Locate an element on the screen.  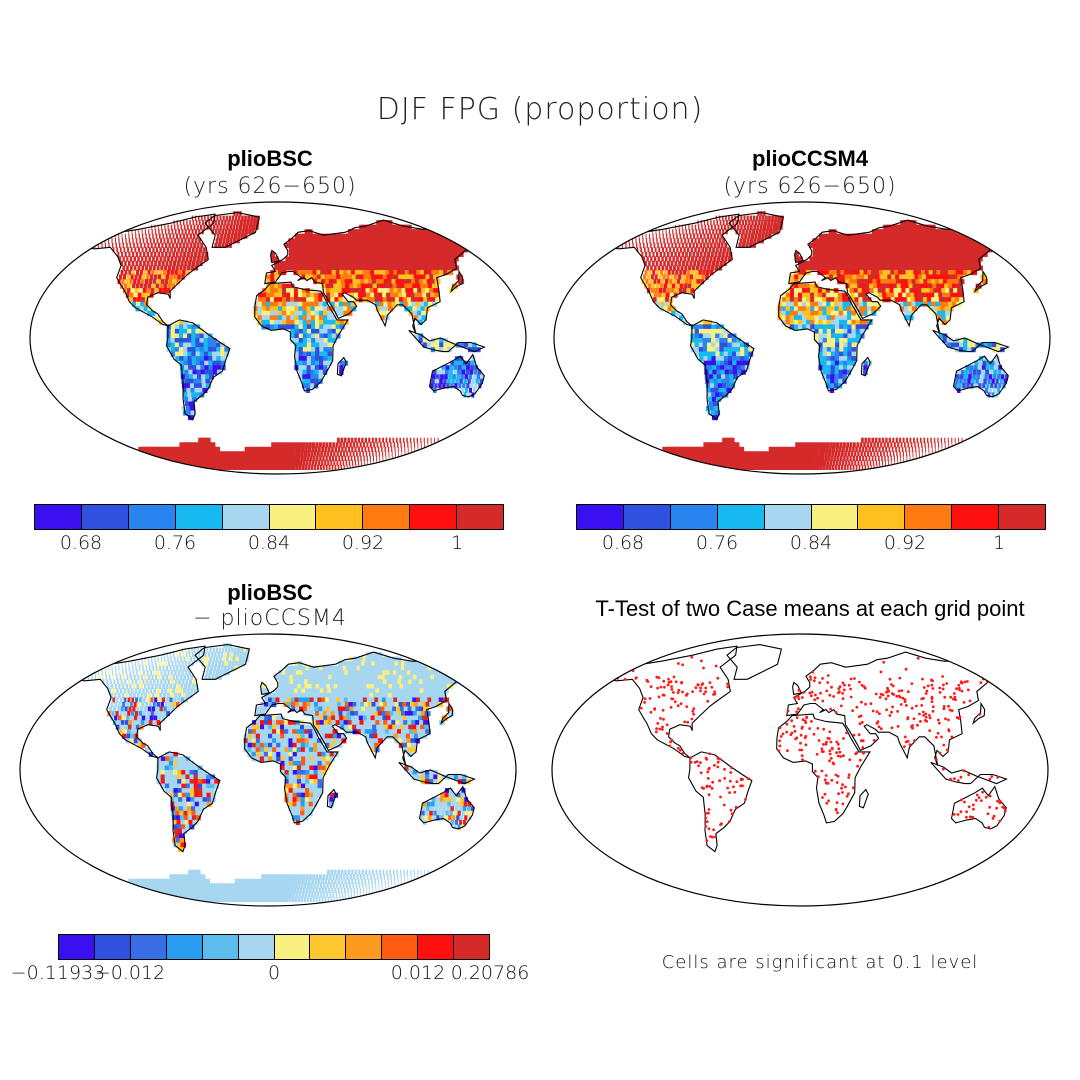
colorbar-tick-label: 0 is located at coordinates (274, 973).